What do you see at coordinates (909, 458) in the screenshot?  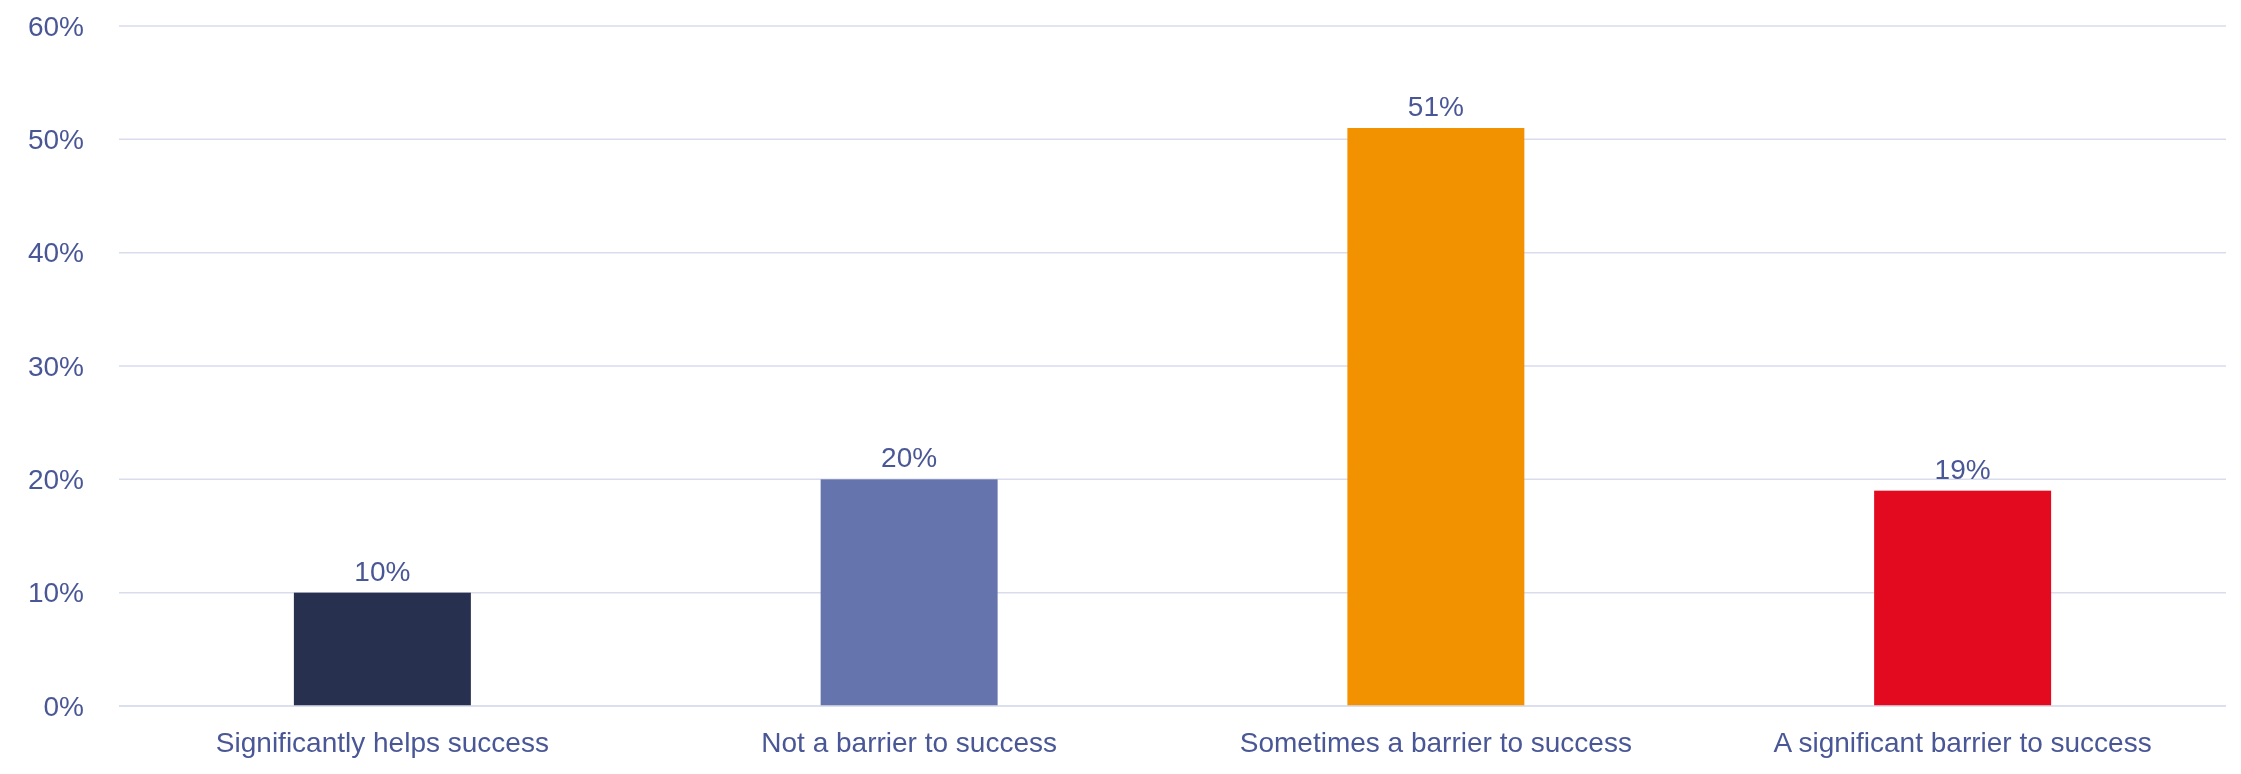 I see `data-label: 20%` at bounding box center [909, 458].